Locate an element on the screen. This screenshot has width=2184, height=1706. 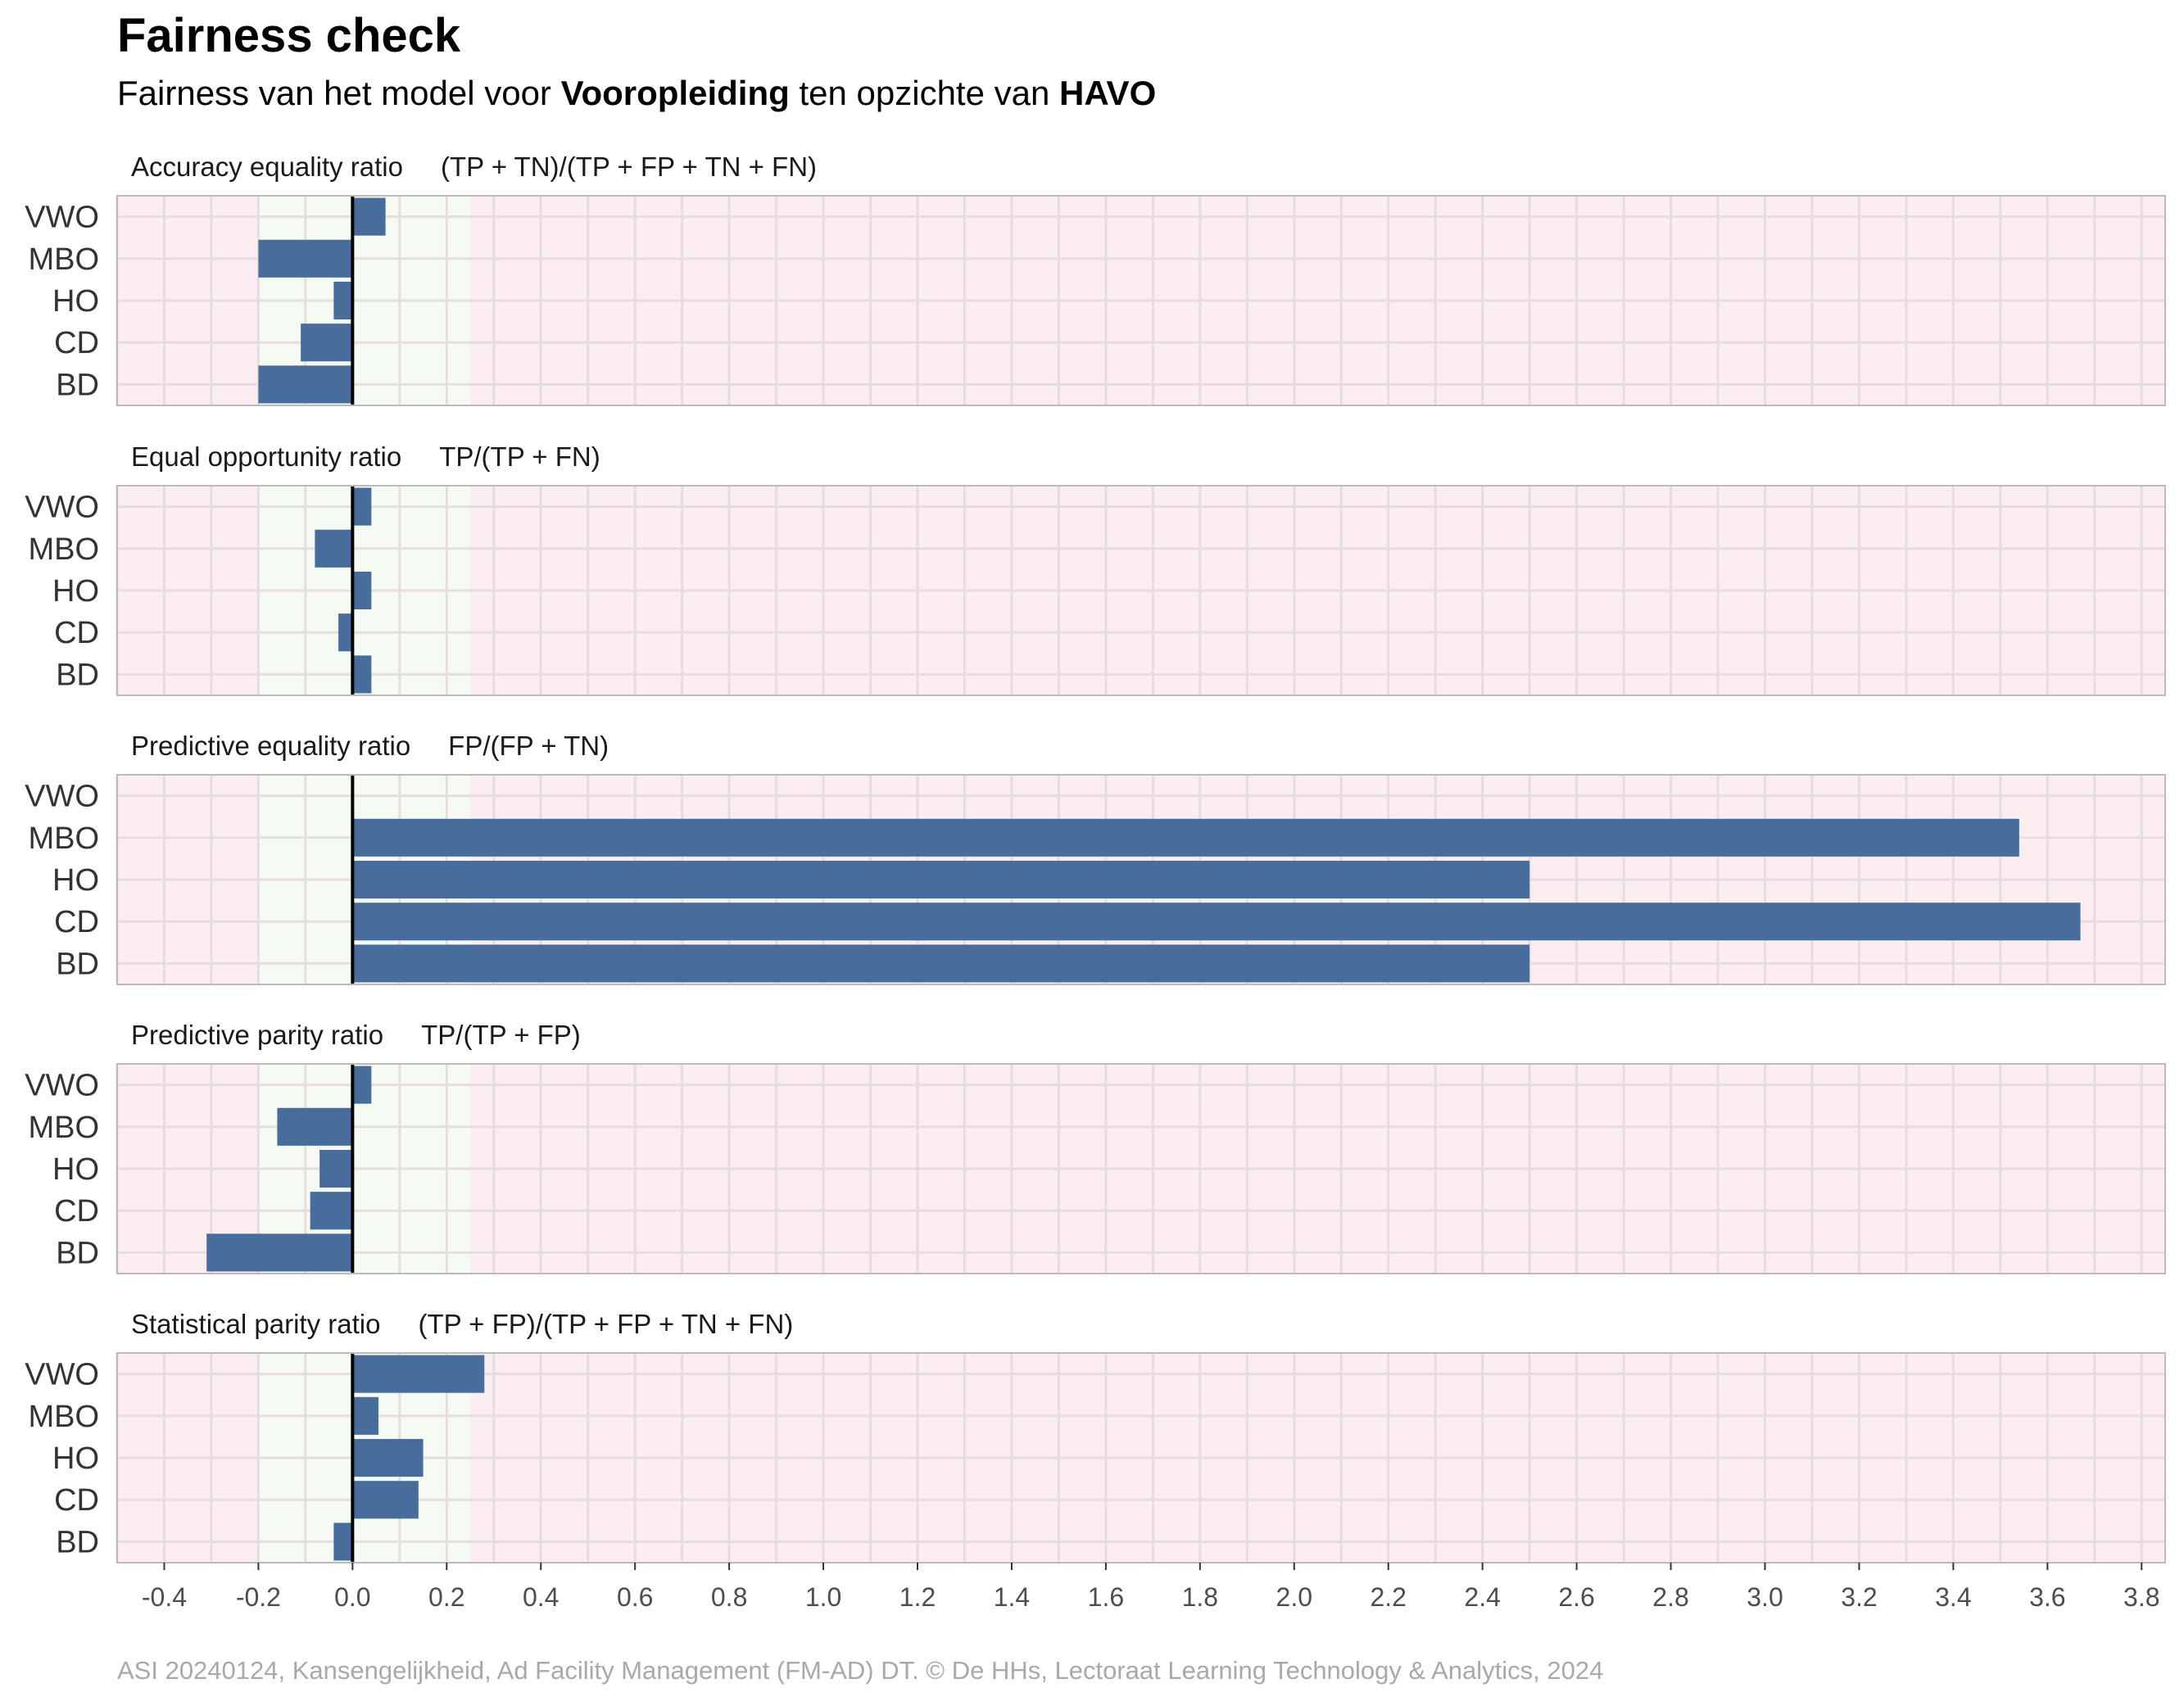
panel-formula: (TP + FP)/(TP + FP + TN + FN) is located at coordinates (605, 1324).